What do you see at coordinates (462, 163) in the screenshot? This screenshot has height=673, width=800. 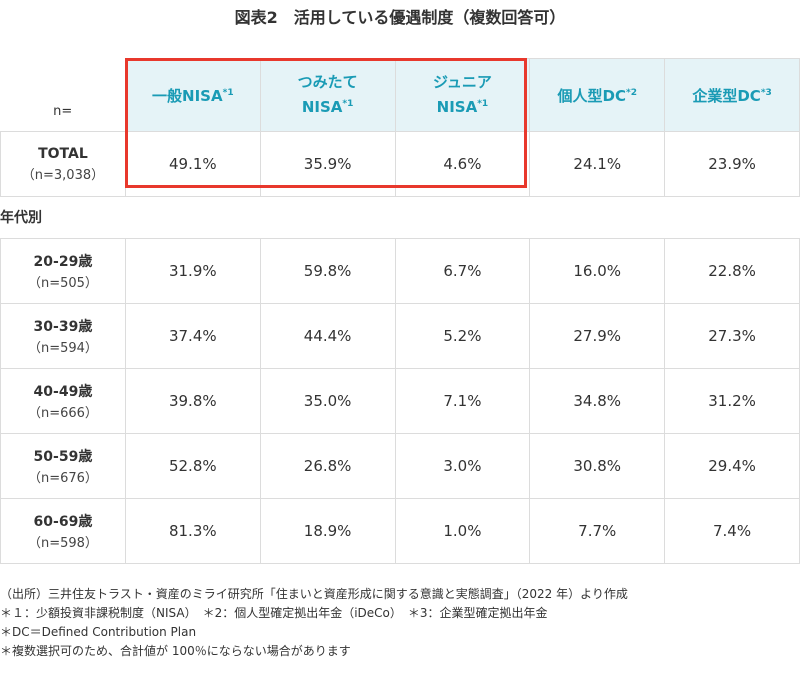 I see `cell-value: 4.6%` at bounding box center [462, 163].